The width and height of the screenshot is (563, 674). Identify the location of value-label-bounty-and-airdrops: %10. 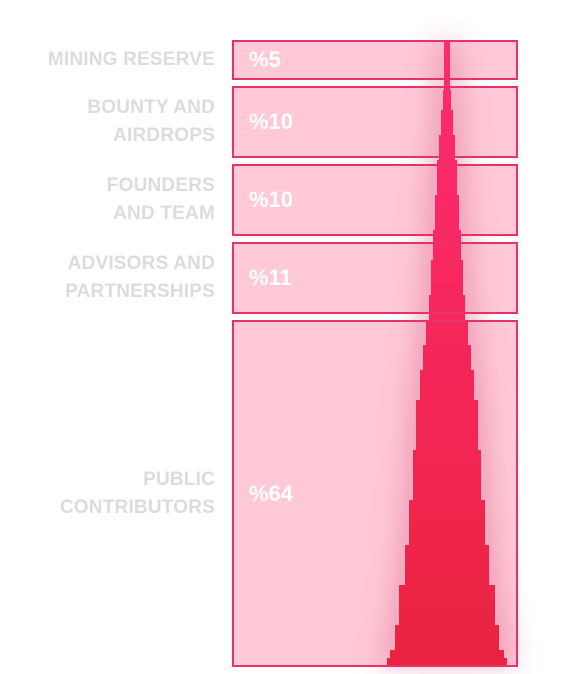
(271, 121).